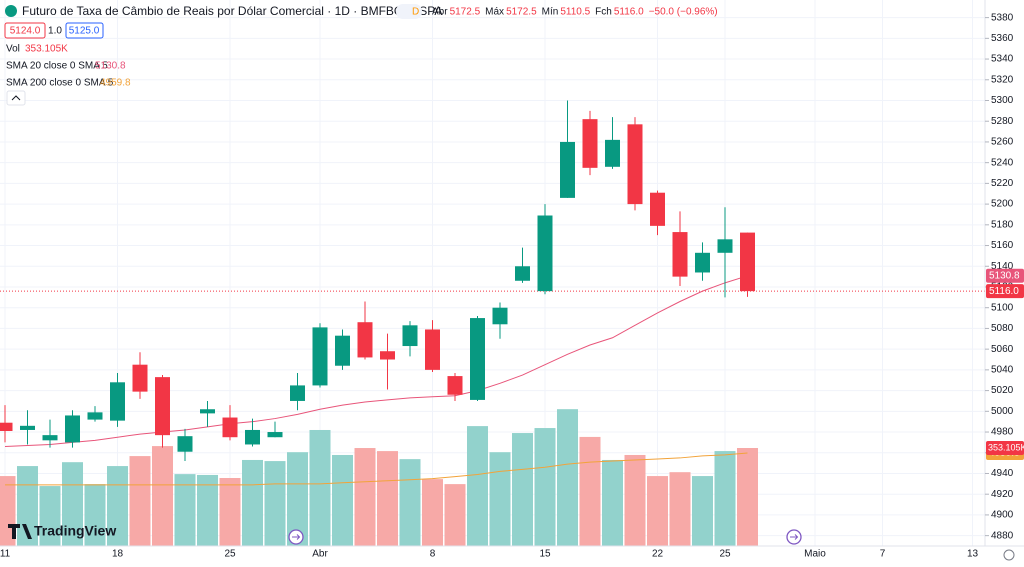  I want to click on badge-bg, so click(409, 11).